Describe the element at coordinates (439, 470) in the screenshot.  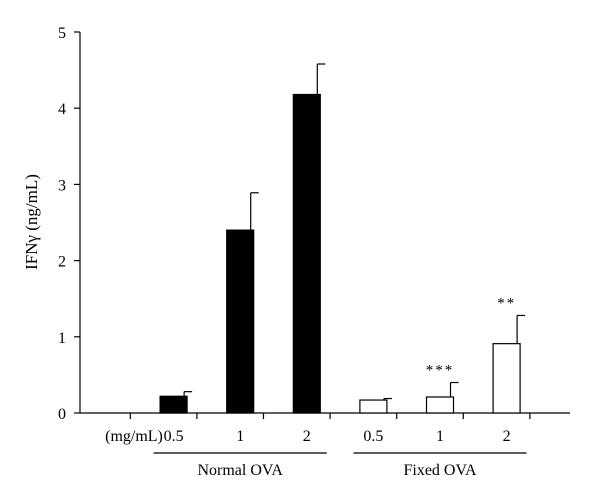
I see `group-label: Fixed OVA` at that location.